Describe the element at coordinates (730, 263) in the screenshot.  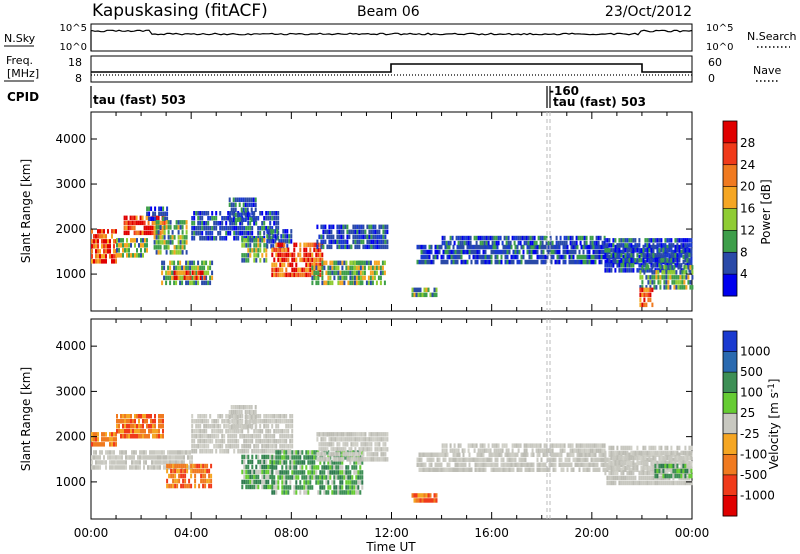
I see `colorbar-swatch` at that location.